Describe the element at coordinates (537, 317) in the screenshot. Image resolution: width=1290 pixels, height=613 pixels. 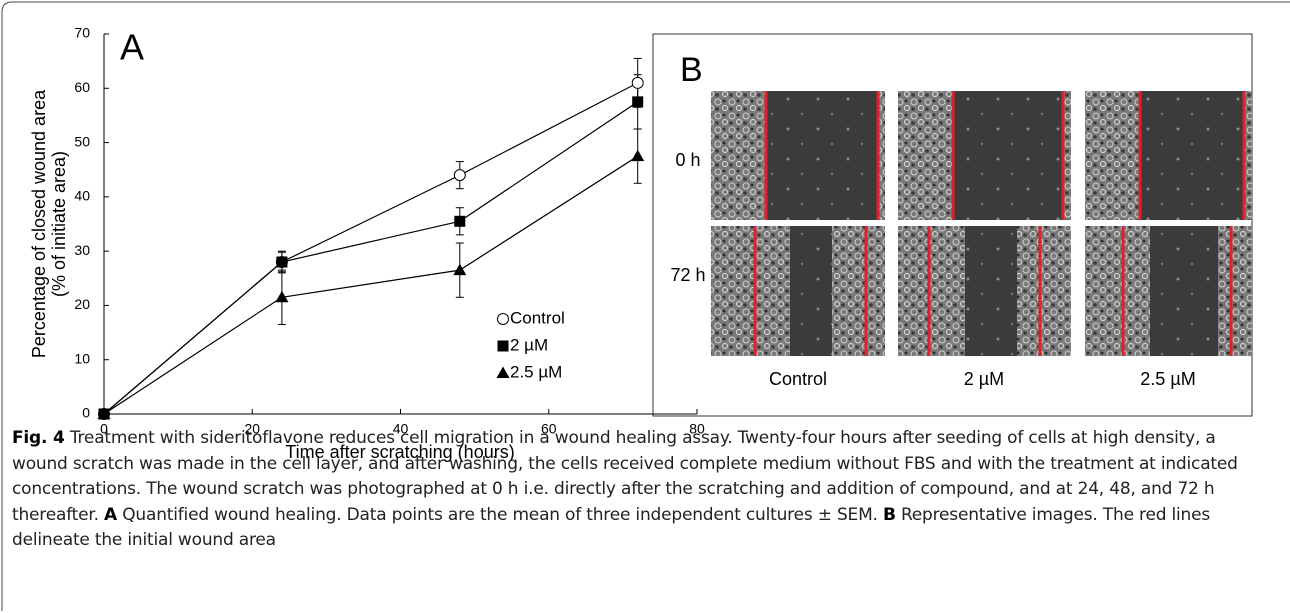
I see `legend-label: Control` at that location.